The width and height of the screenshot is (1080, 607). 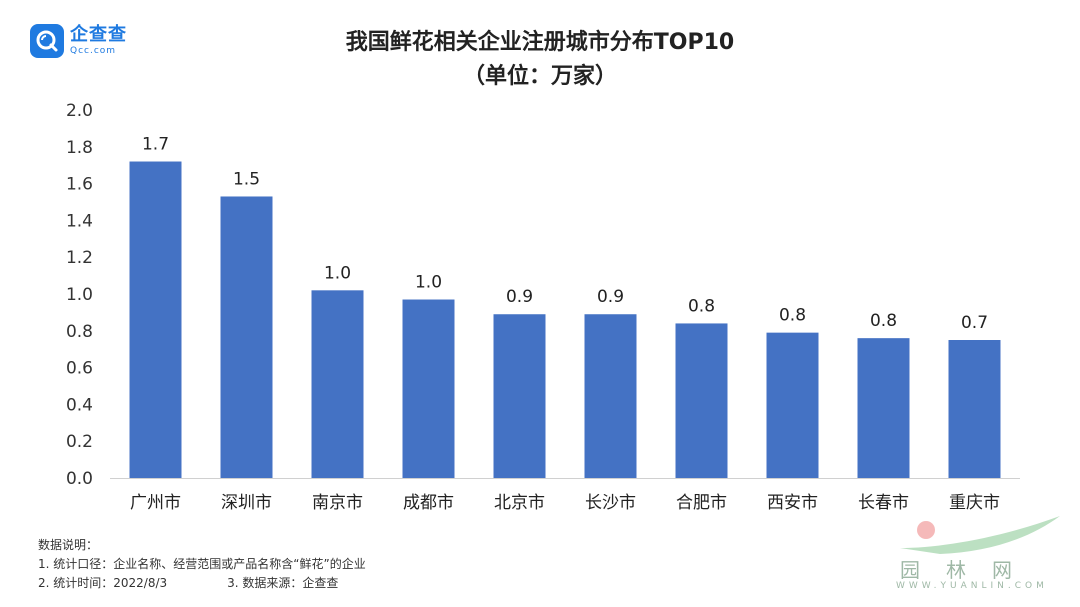 I want to click on notes-line-1: 1. 统计口径：企业名称、经营范围或产品名称含“鲜花”的企业, so click(x=202, y=564).